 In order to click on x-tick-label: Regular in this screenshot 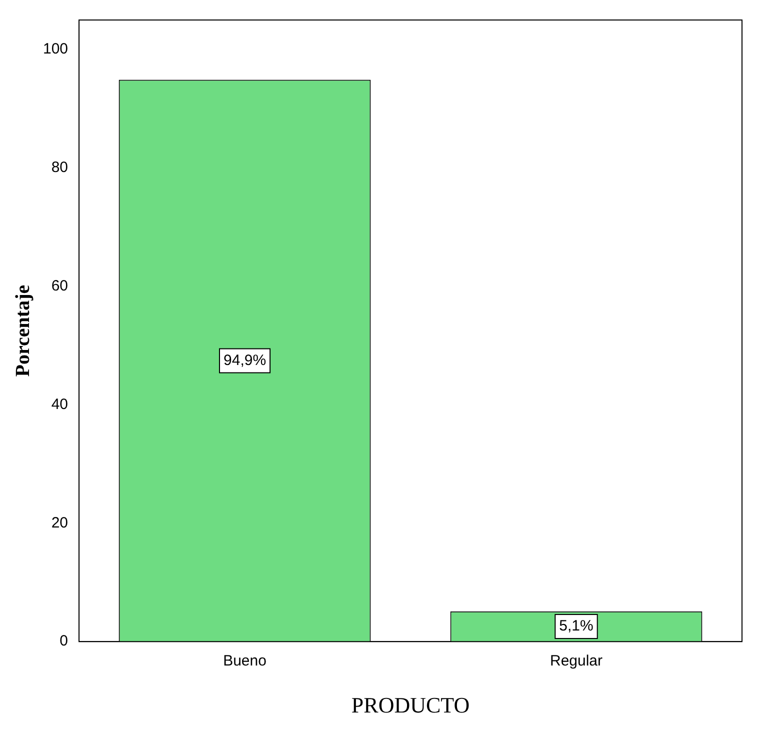, I will do `click(576, 661)`.